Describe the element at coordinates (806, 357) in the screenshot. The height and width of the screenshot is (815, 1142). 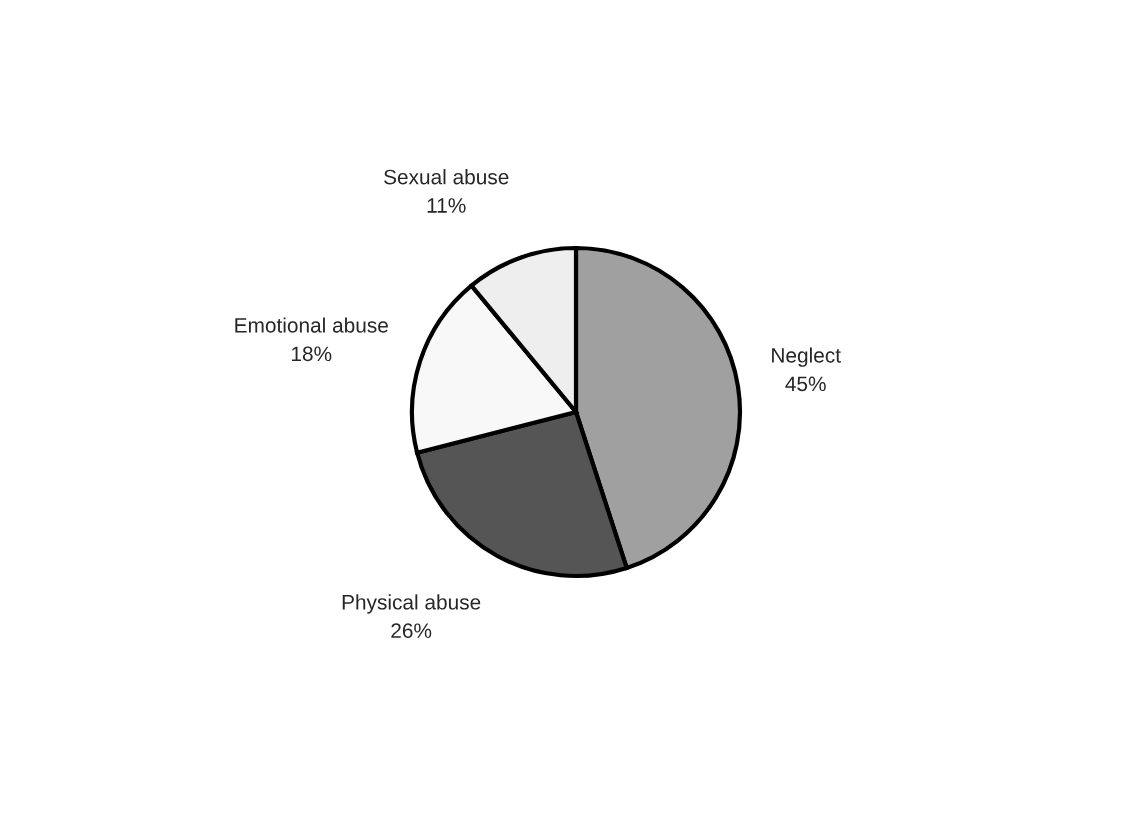
I see `slice-label: Neglect` at that location.